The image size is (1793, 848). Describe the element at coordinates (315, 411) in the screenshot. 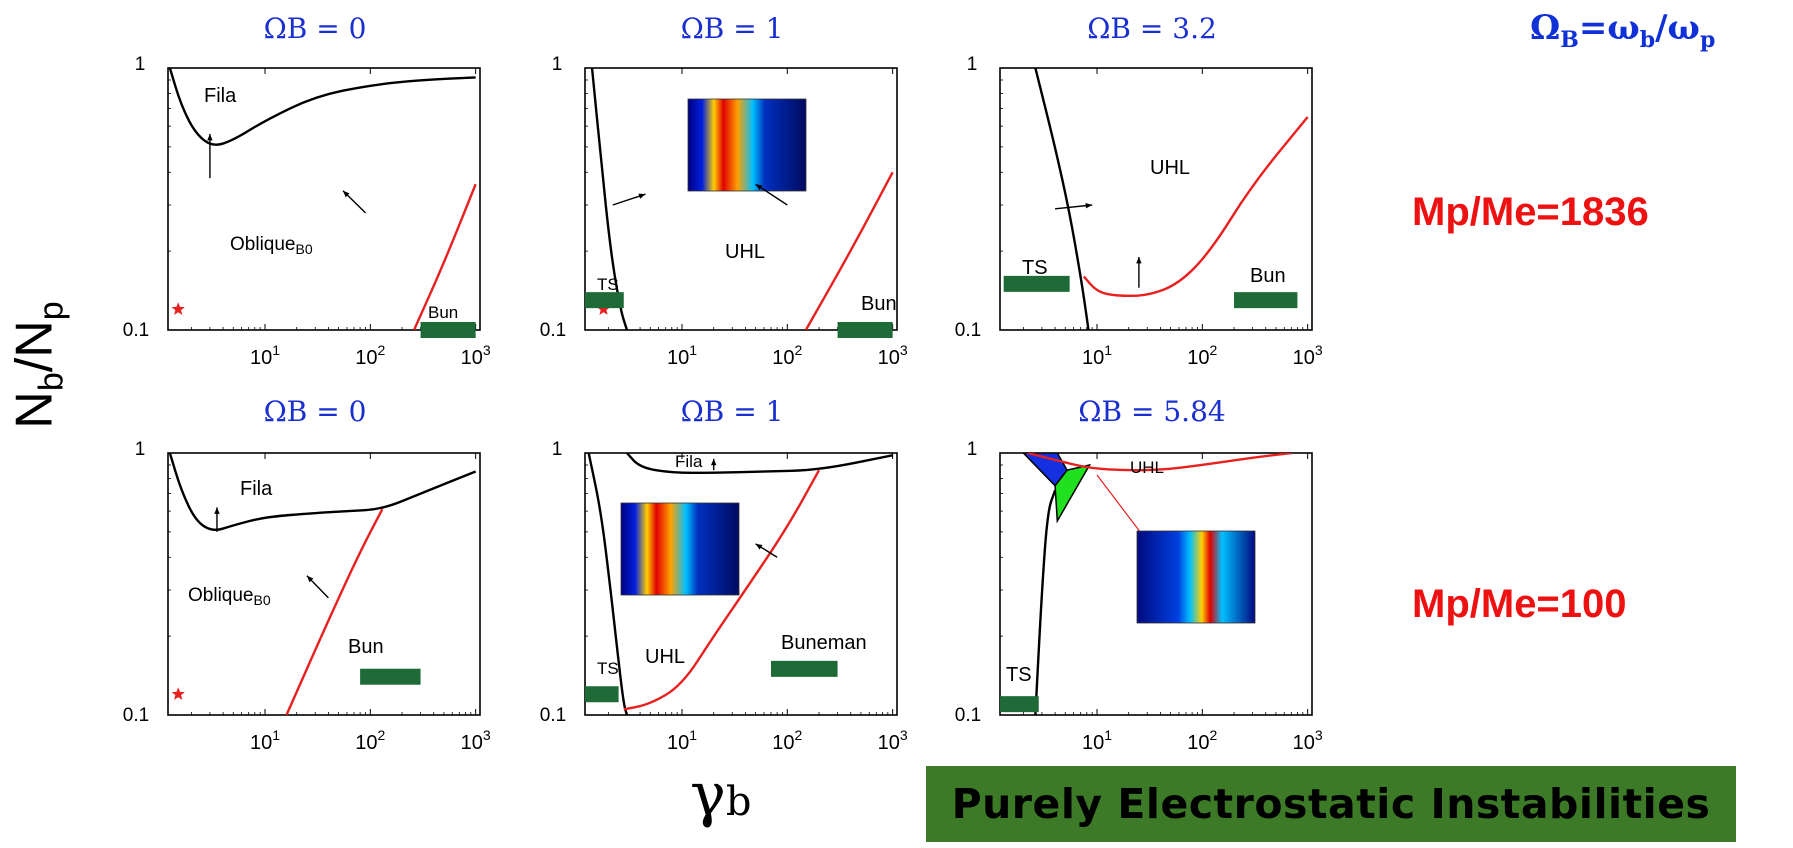

I see `panel-title: ΩB = 0` at that location.